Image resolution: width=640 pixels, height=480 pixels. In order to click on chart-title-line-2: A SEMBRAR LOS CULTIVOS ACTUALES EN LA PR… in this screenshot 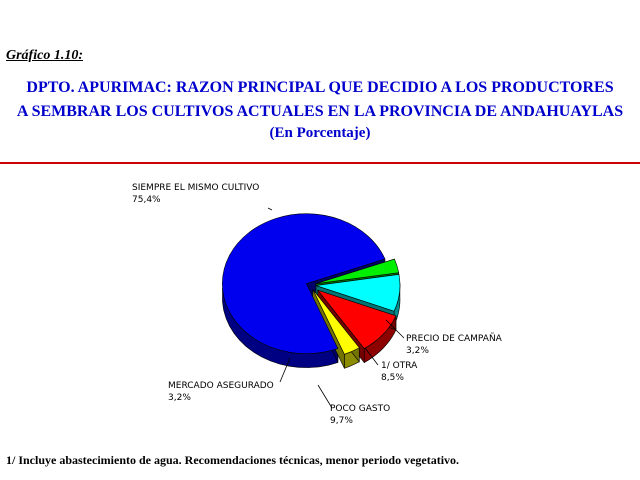, I will do `click(320, 111)`.